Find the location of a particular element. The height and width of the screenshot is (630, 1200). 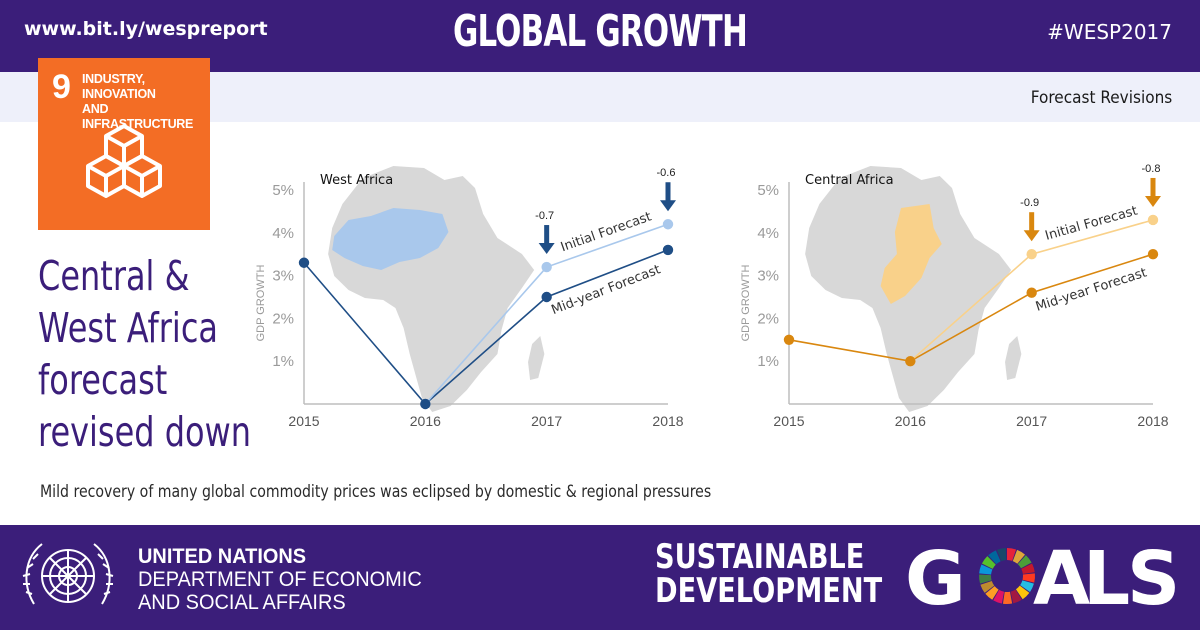

sdg-wordmark: SUSTAINABLE DEVELOPMENT is located at coordinates (768, 574).